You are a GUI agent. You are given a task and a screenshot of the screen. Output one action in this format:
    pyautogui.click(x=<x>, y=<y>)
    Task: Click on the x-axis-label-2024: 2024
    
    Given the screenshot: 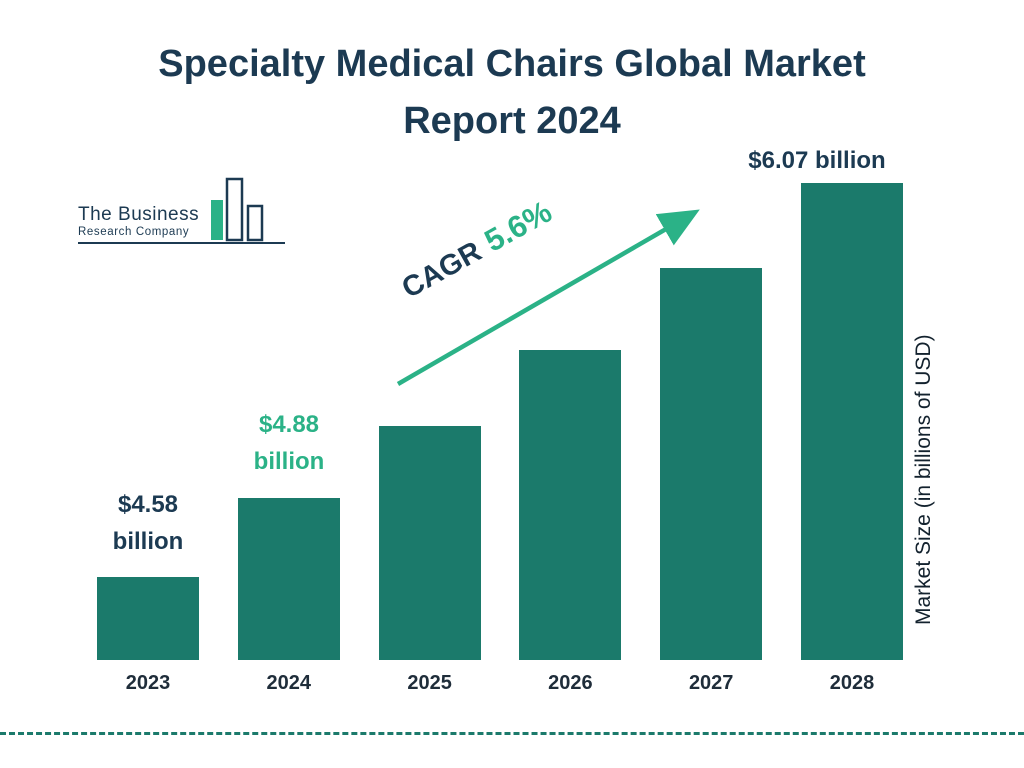 What is the action you would take?
    pyautogui.click(x=289, y=683)
    